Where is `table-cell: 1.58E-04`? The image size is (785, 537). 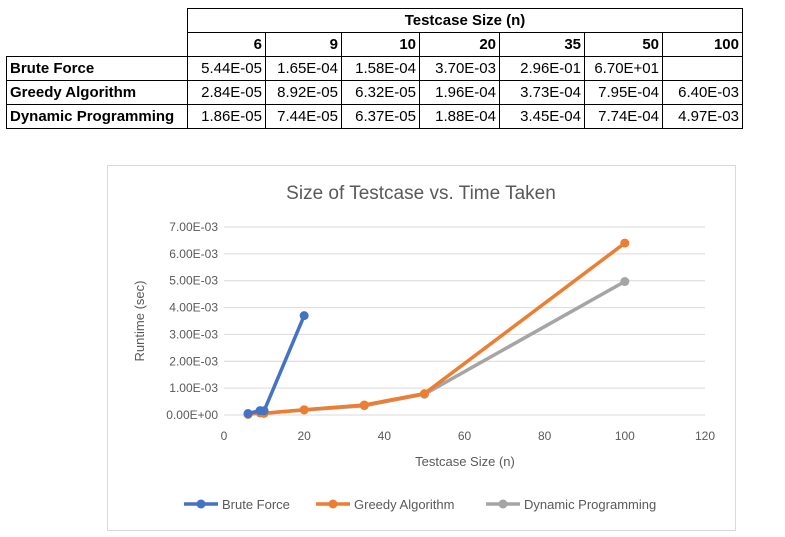 table-cell: 1.58E-04 is located at coordinates (380, 68).